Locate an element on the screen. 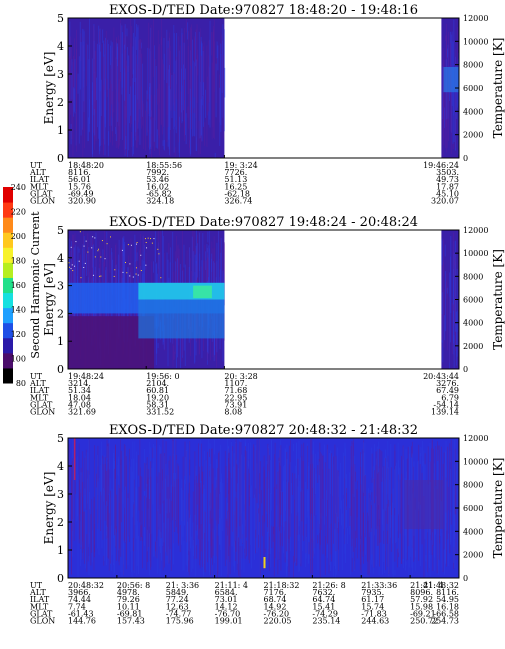 Image resolution: width=505 pixels, height=649 pixels. orbit-value: 2104. is located at coordinates (157, 383).